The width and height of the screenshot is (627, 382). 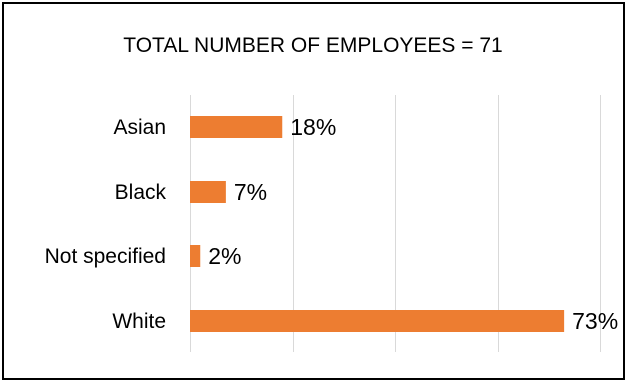 What do you see at coordinates (139, 321) in the screenshot?
I see `category-label: White` at bounding box center [139, 321].